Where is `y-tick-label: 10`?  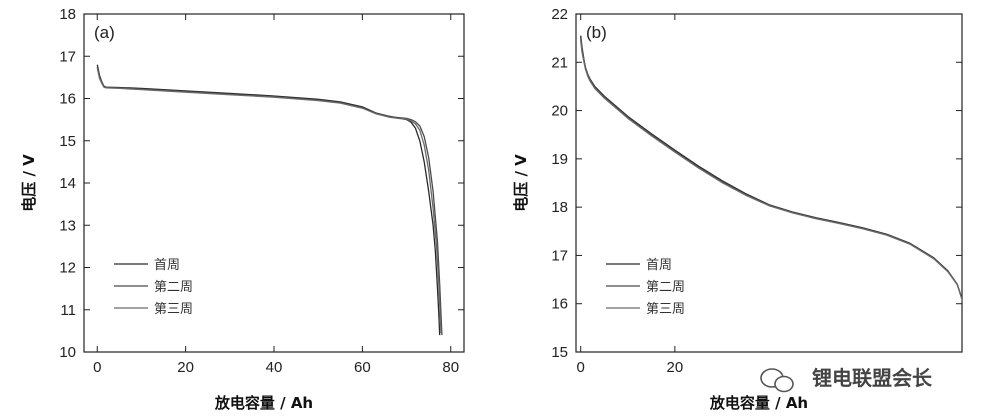
y-tick-label: 10 is located at coordinates (67, 352).